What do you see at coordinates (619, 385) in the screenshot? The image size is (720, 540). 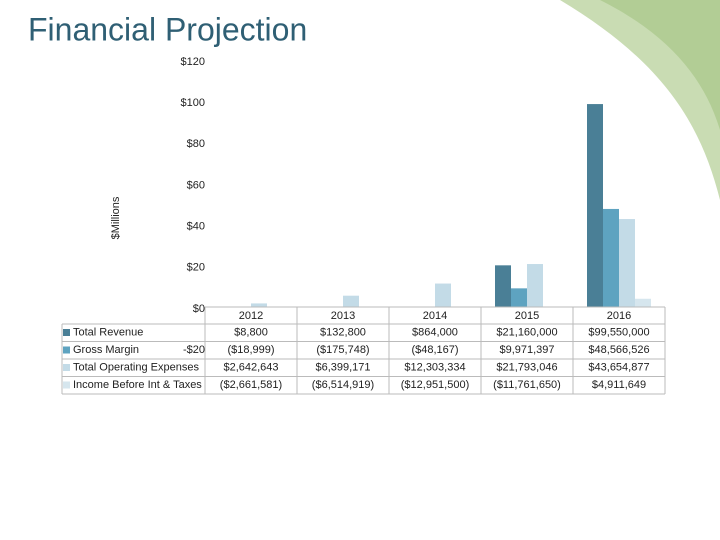 I see `table-cell: $4,911,649` at bounding box center [619, 385].